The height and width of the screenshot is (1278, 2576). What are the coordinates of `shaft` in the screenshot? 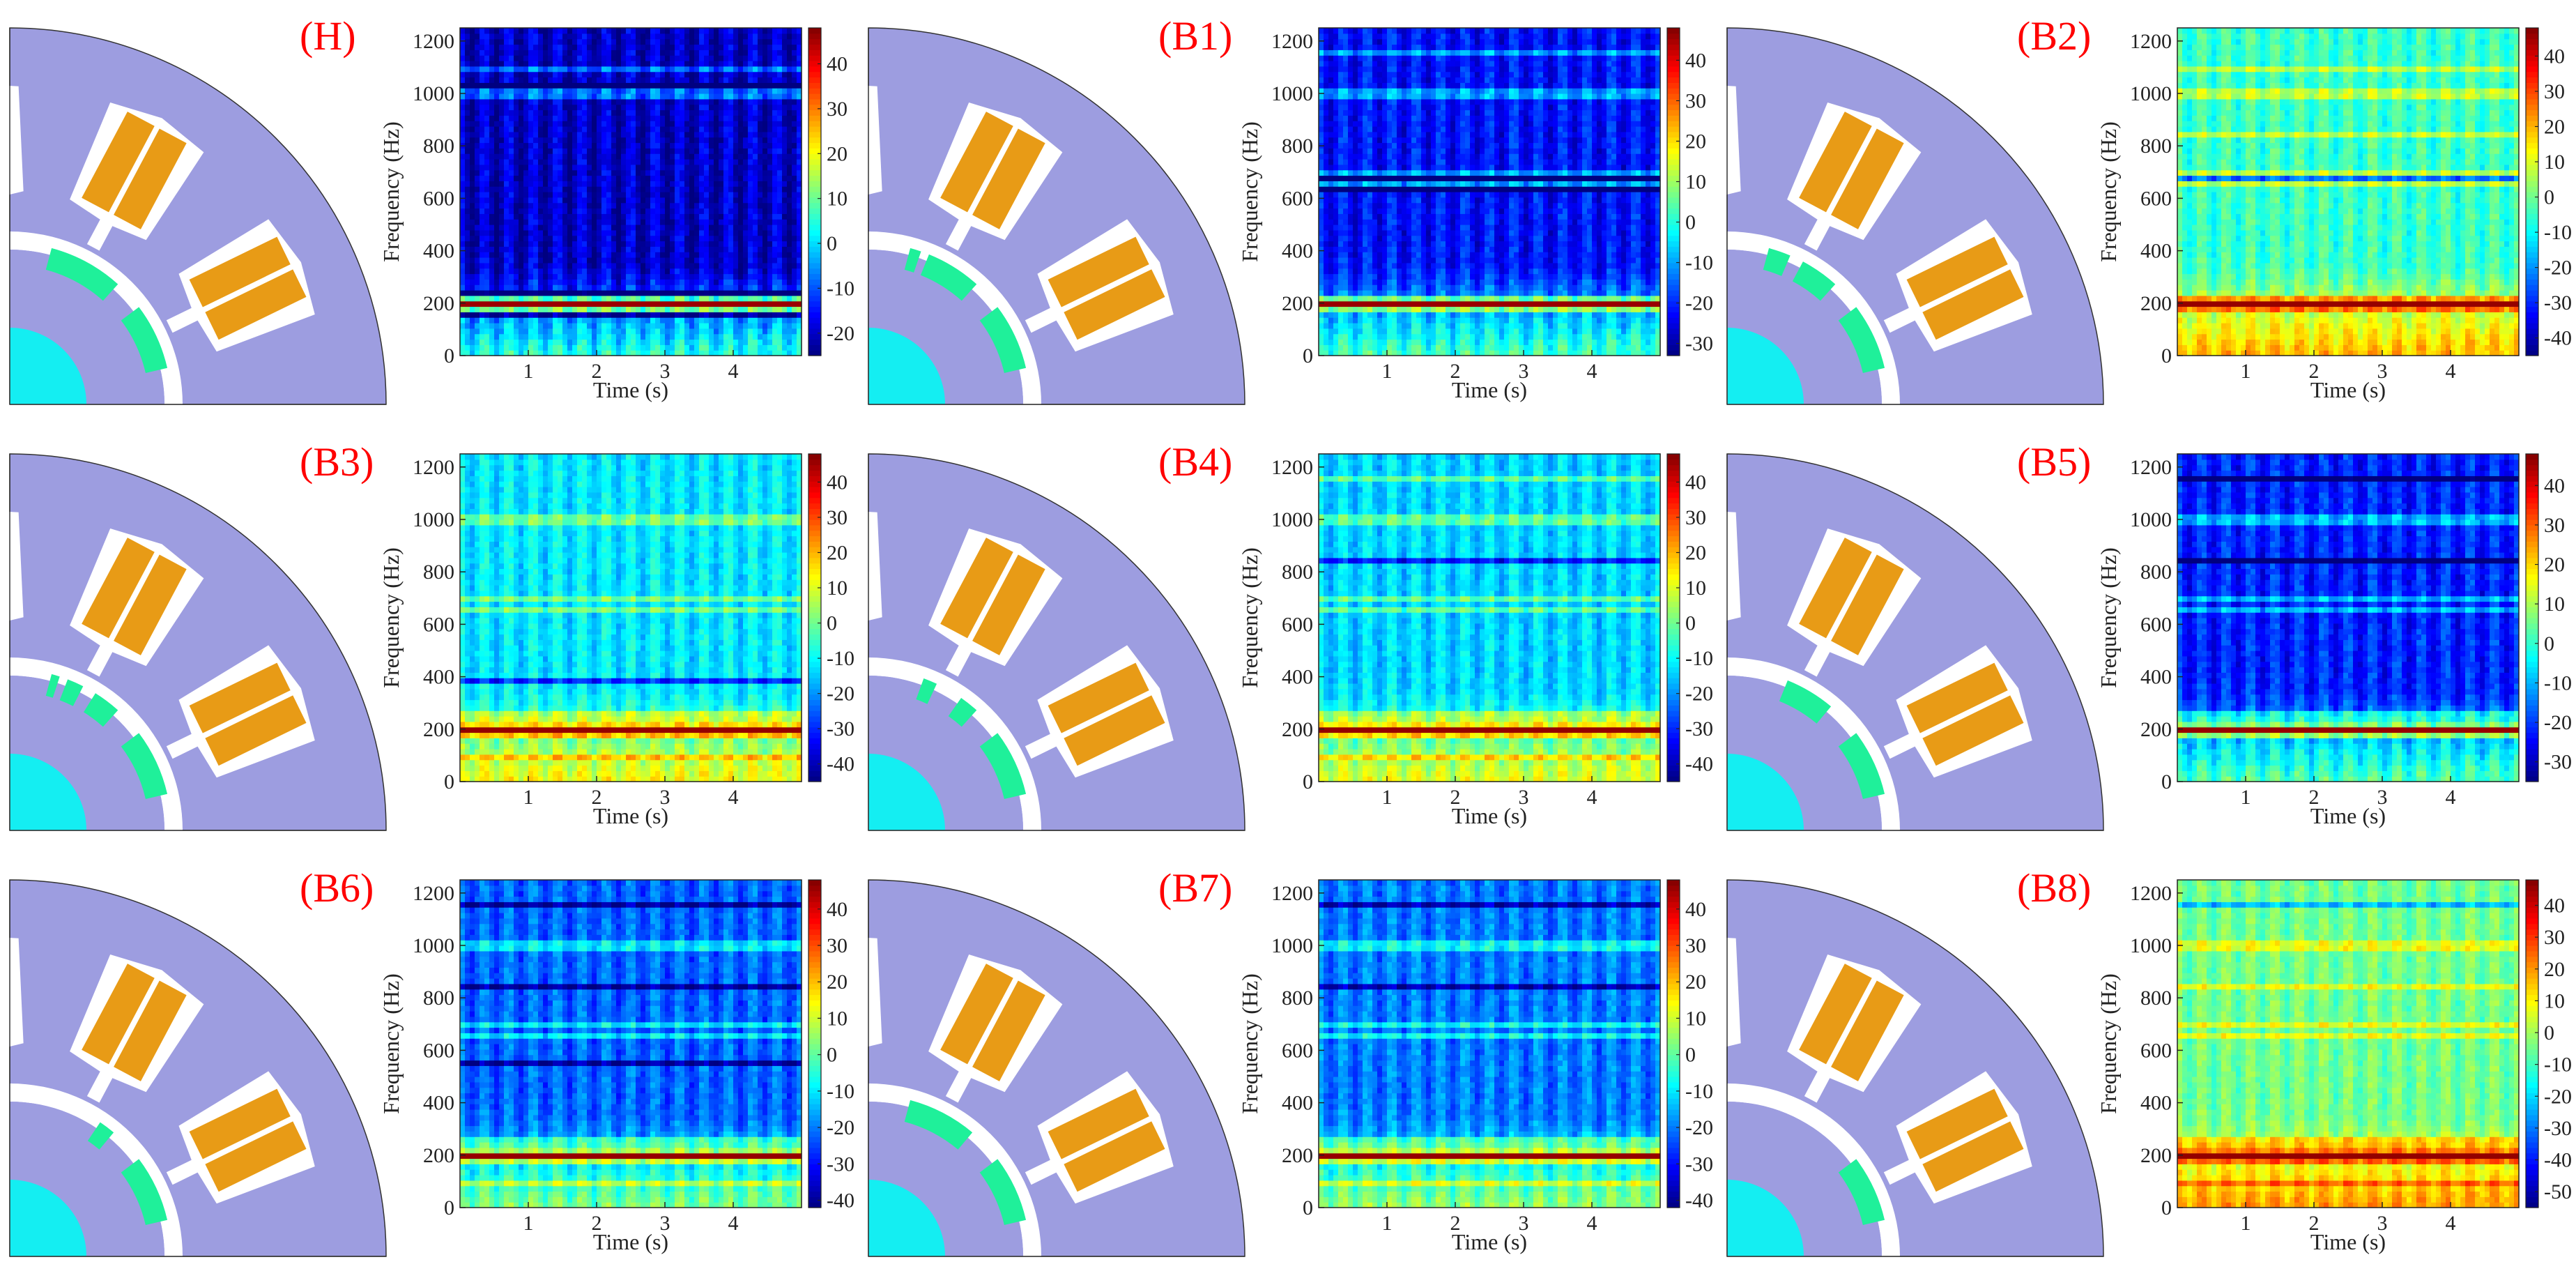 It's located at (907, 366).